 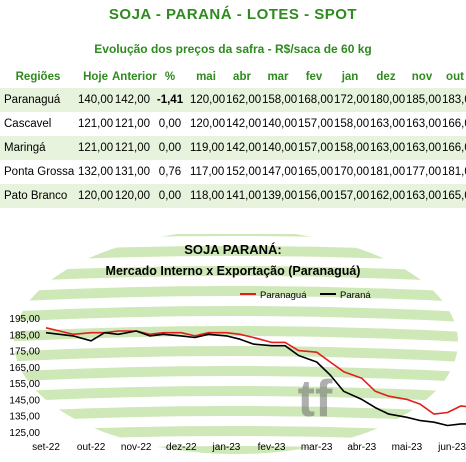 What do you see at coordinates (233, 249) in the screenshot?
I see `chart-title: SOJA PARANÁ:` at bounding box center [233, 249].